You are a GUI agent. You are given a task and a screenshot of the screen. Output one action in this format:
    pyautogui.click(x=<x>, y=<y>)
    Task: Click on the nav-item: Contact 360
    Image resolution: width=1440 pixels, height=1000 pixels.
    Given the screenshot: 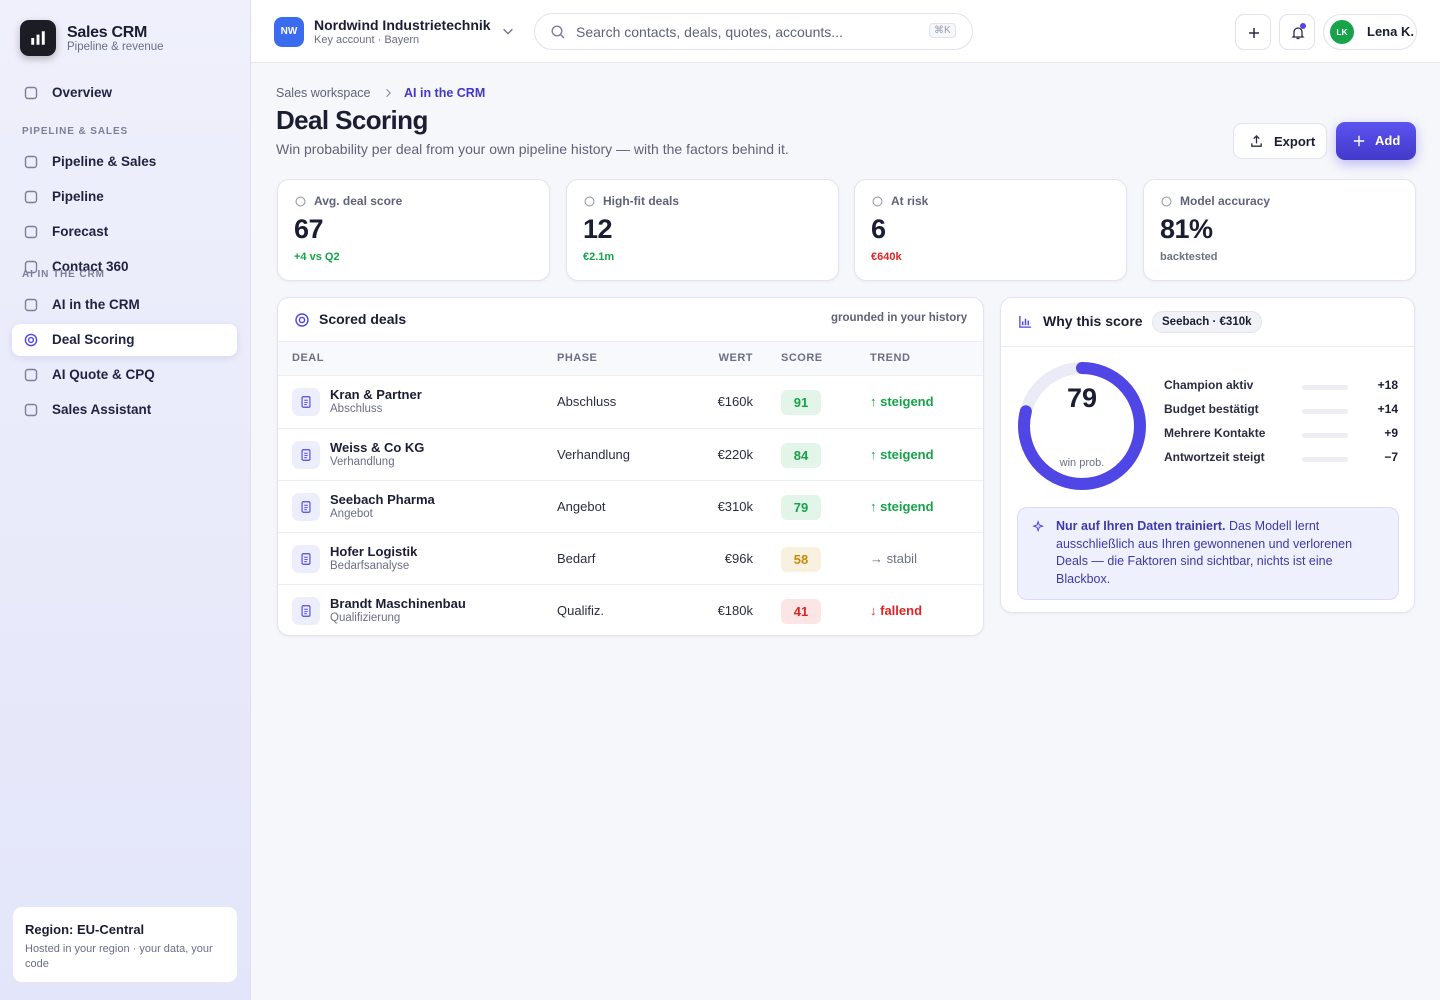 What is the action you would take?
    pyautogui.click(x=124, y=267)
    